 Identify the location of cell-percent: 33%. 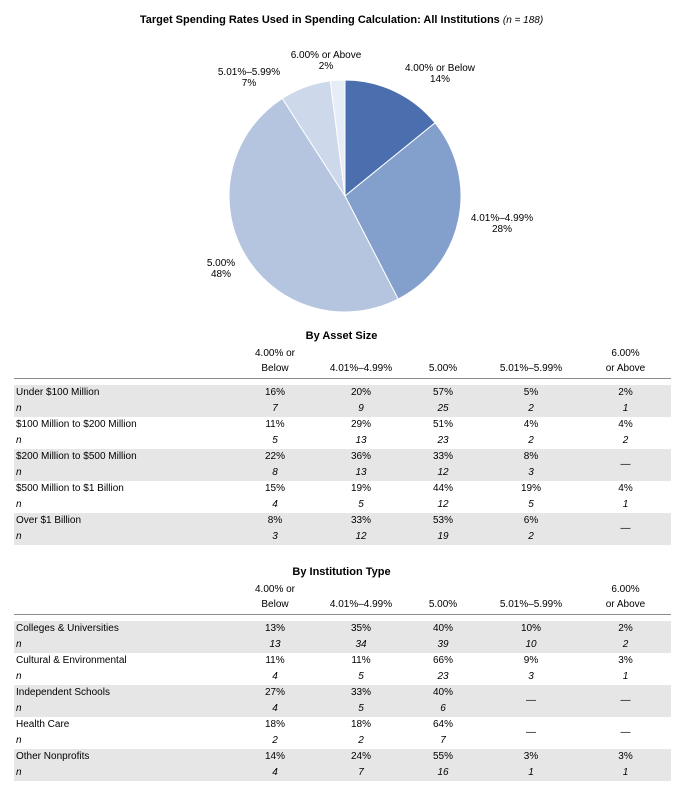
(443, 457).